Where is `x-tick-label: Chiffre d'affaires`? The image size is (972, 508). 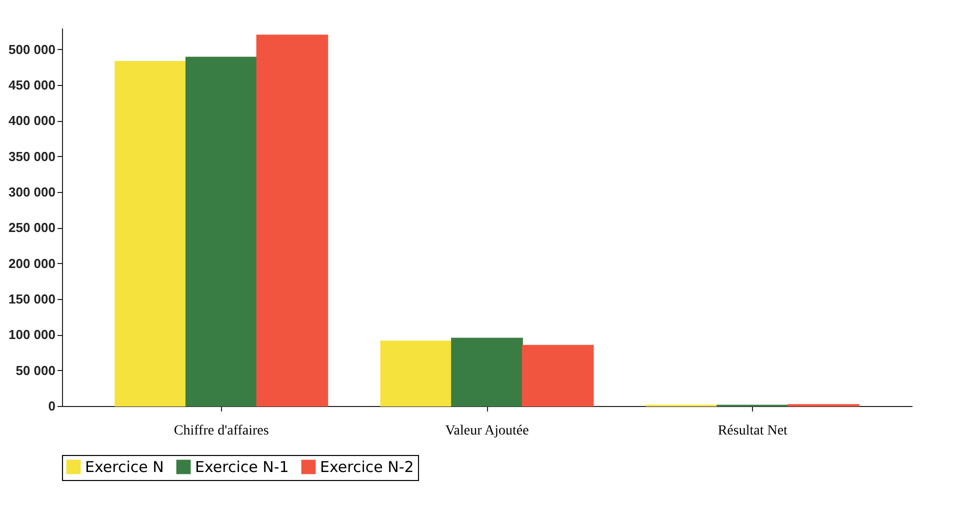 x-tick-label: Chiffre d'affaires is located at coordinates (221, 431).